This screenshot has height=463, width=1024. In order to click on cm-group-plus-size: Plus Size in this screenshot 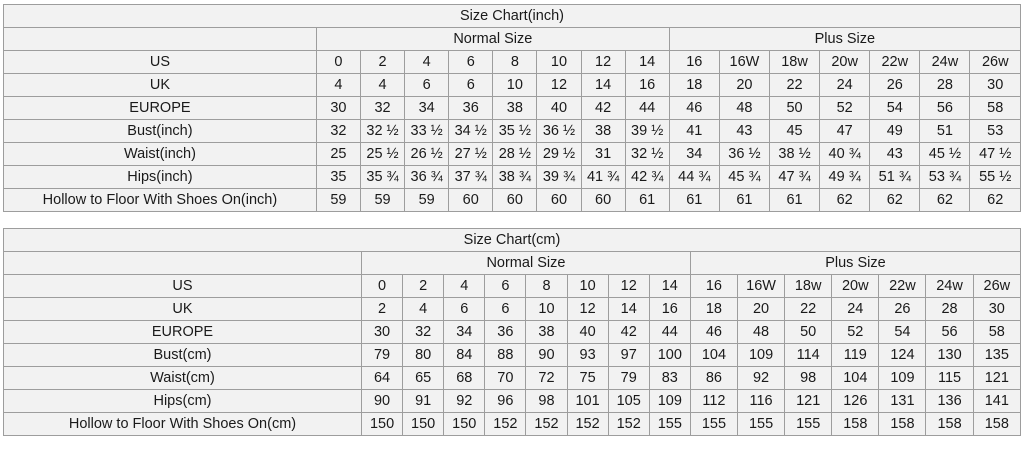, I will do `click(855, 263)`.